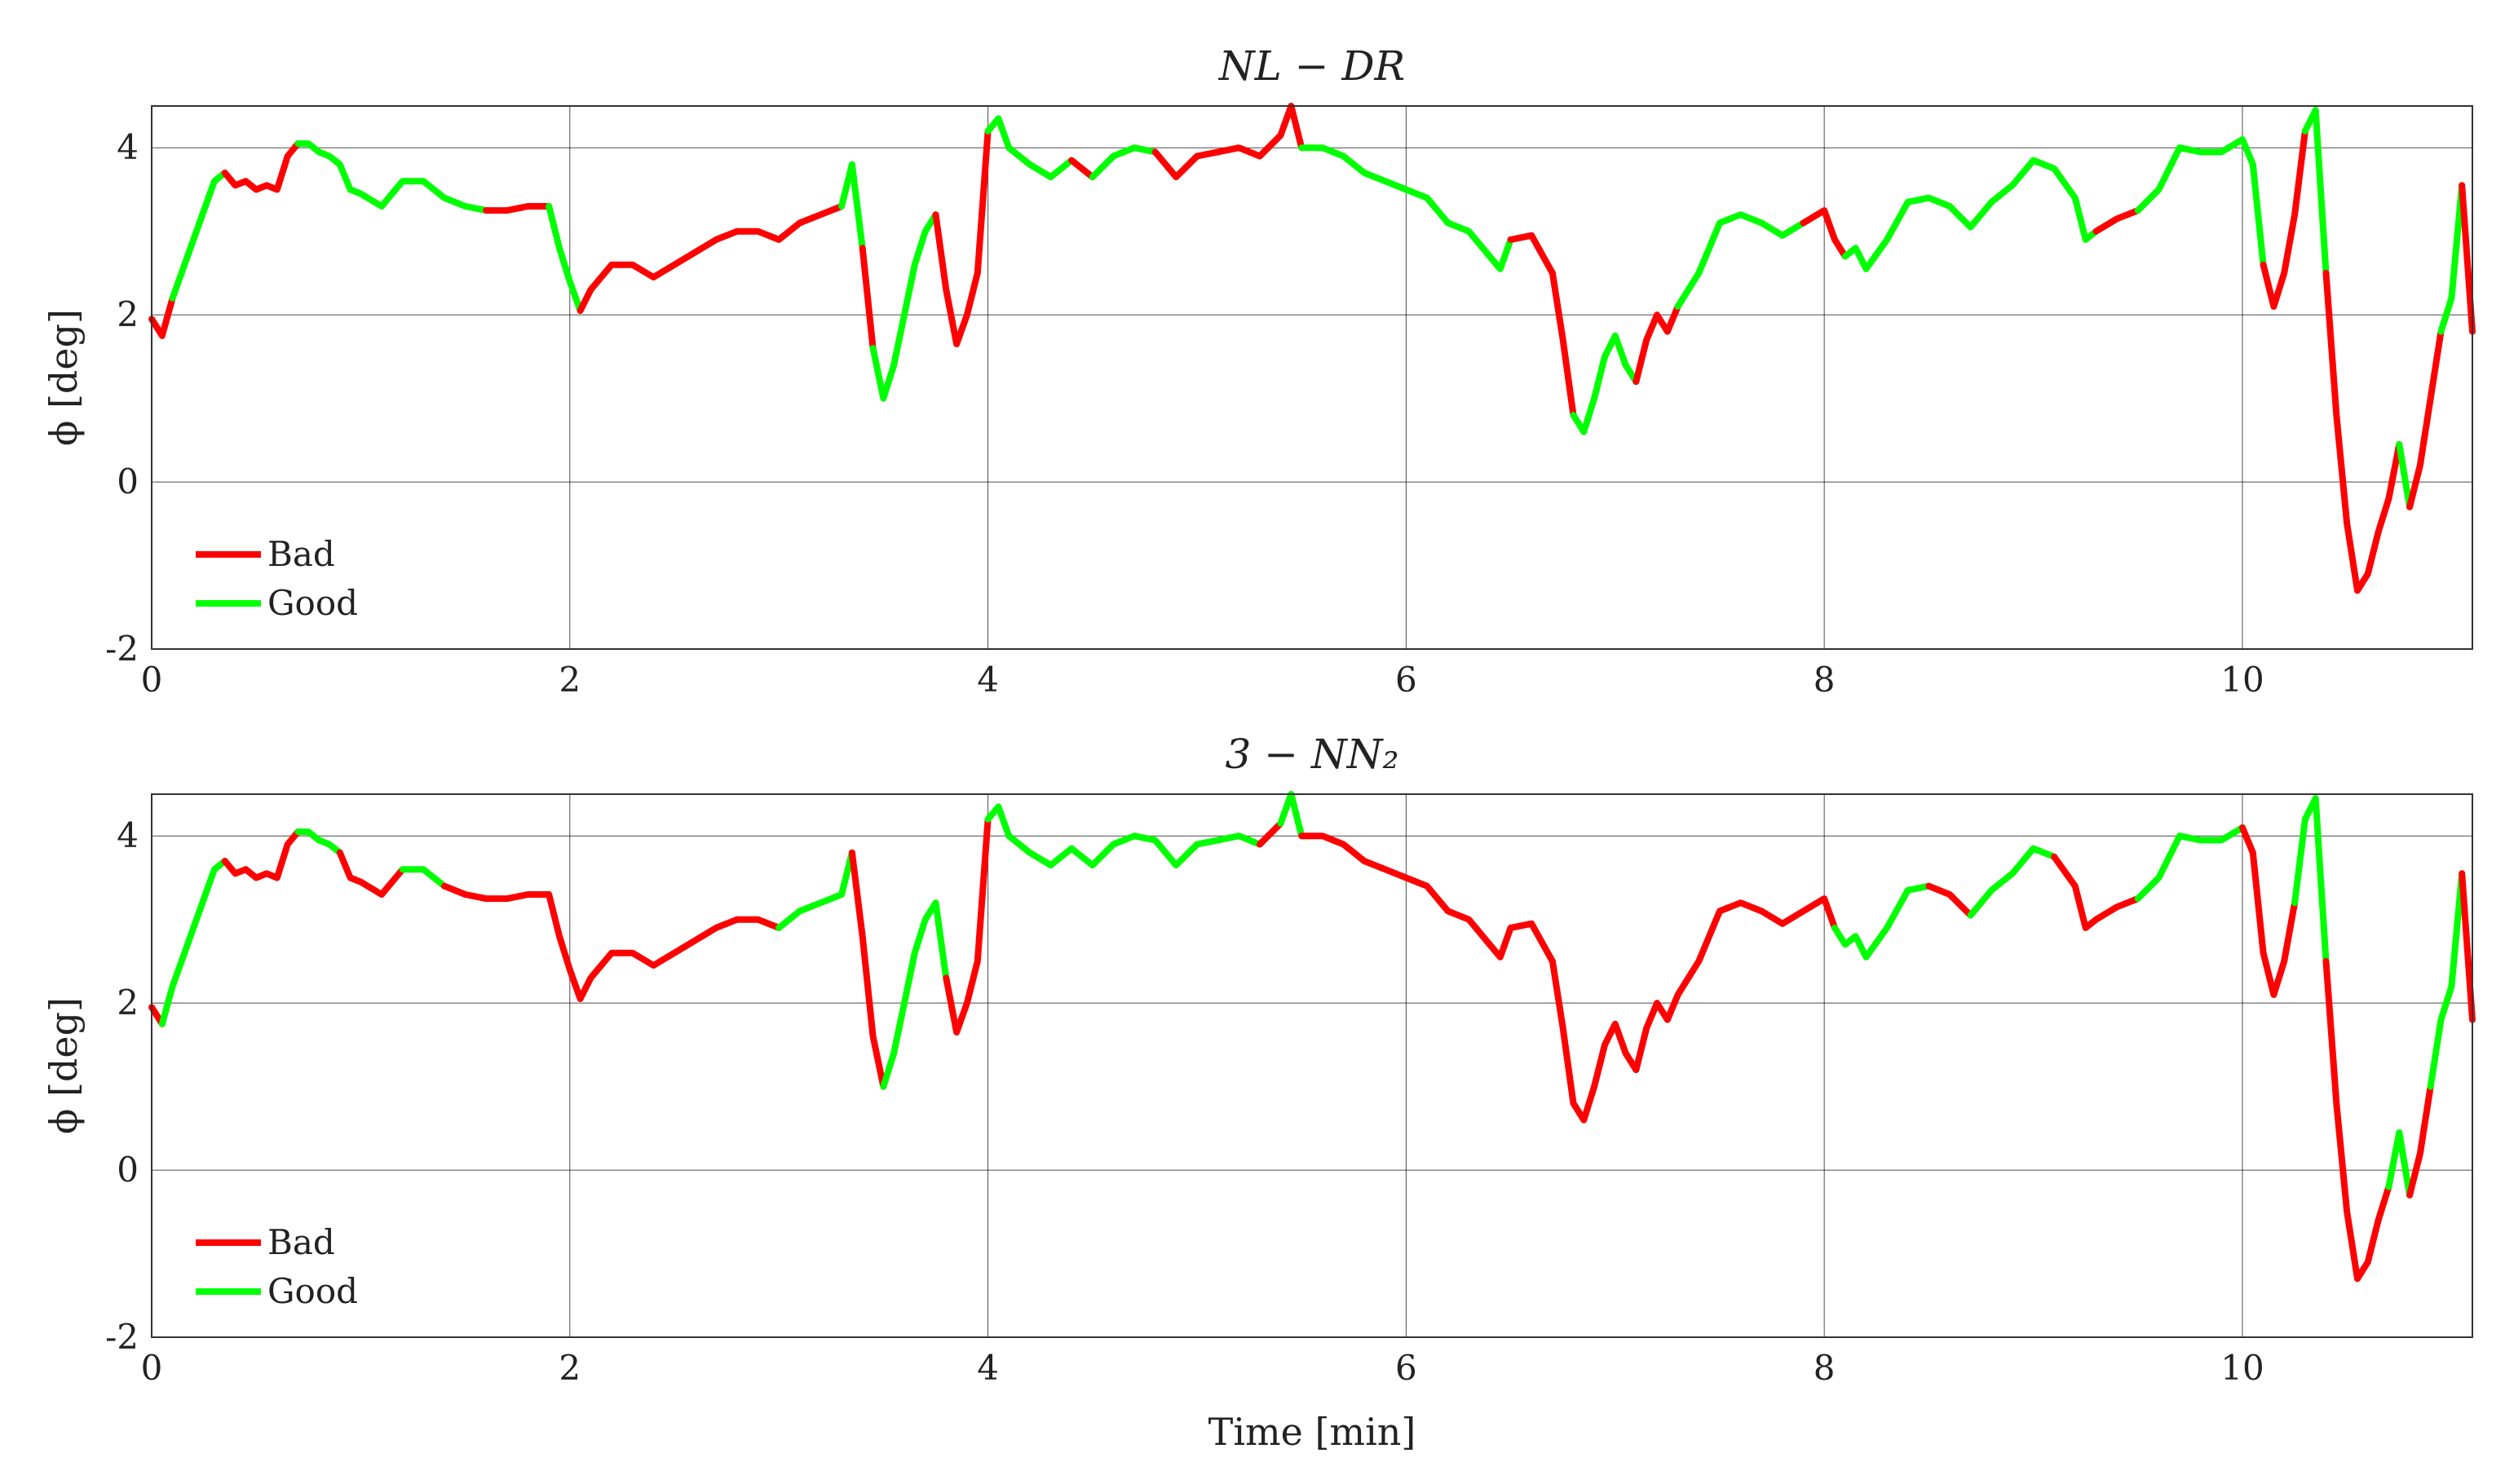 The image size is (2505, 1484). I want to click on legend-label-bad-bottom: Bad, so click(301, 1242).